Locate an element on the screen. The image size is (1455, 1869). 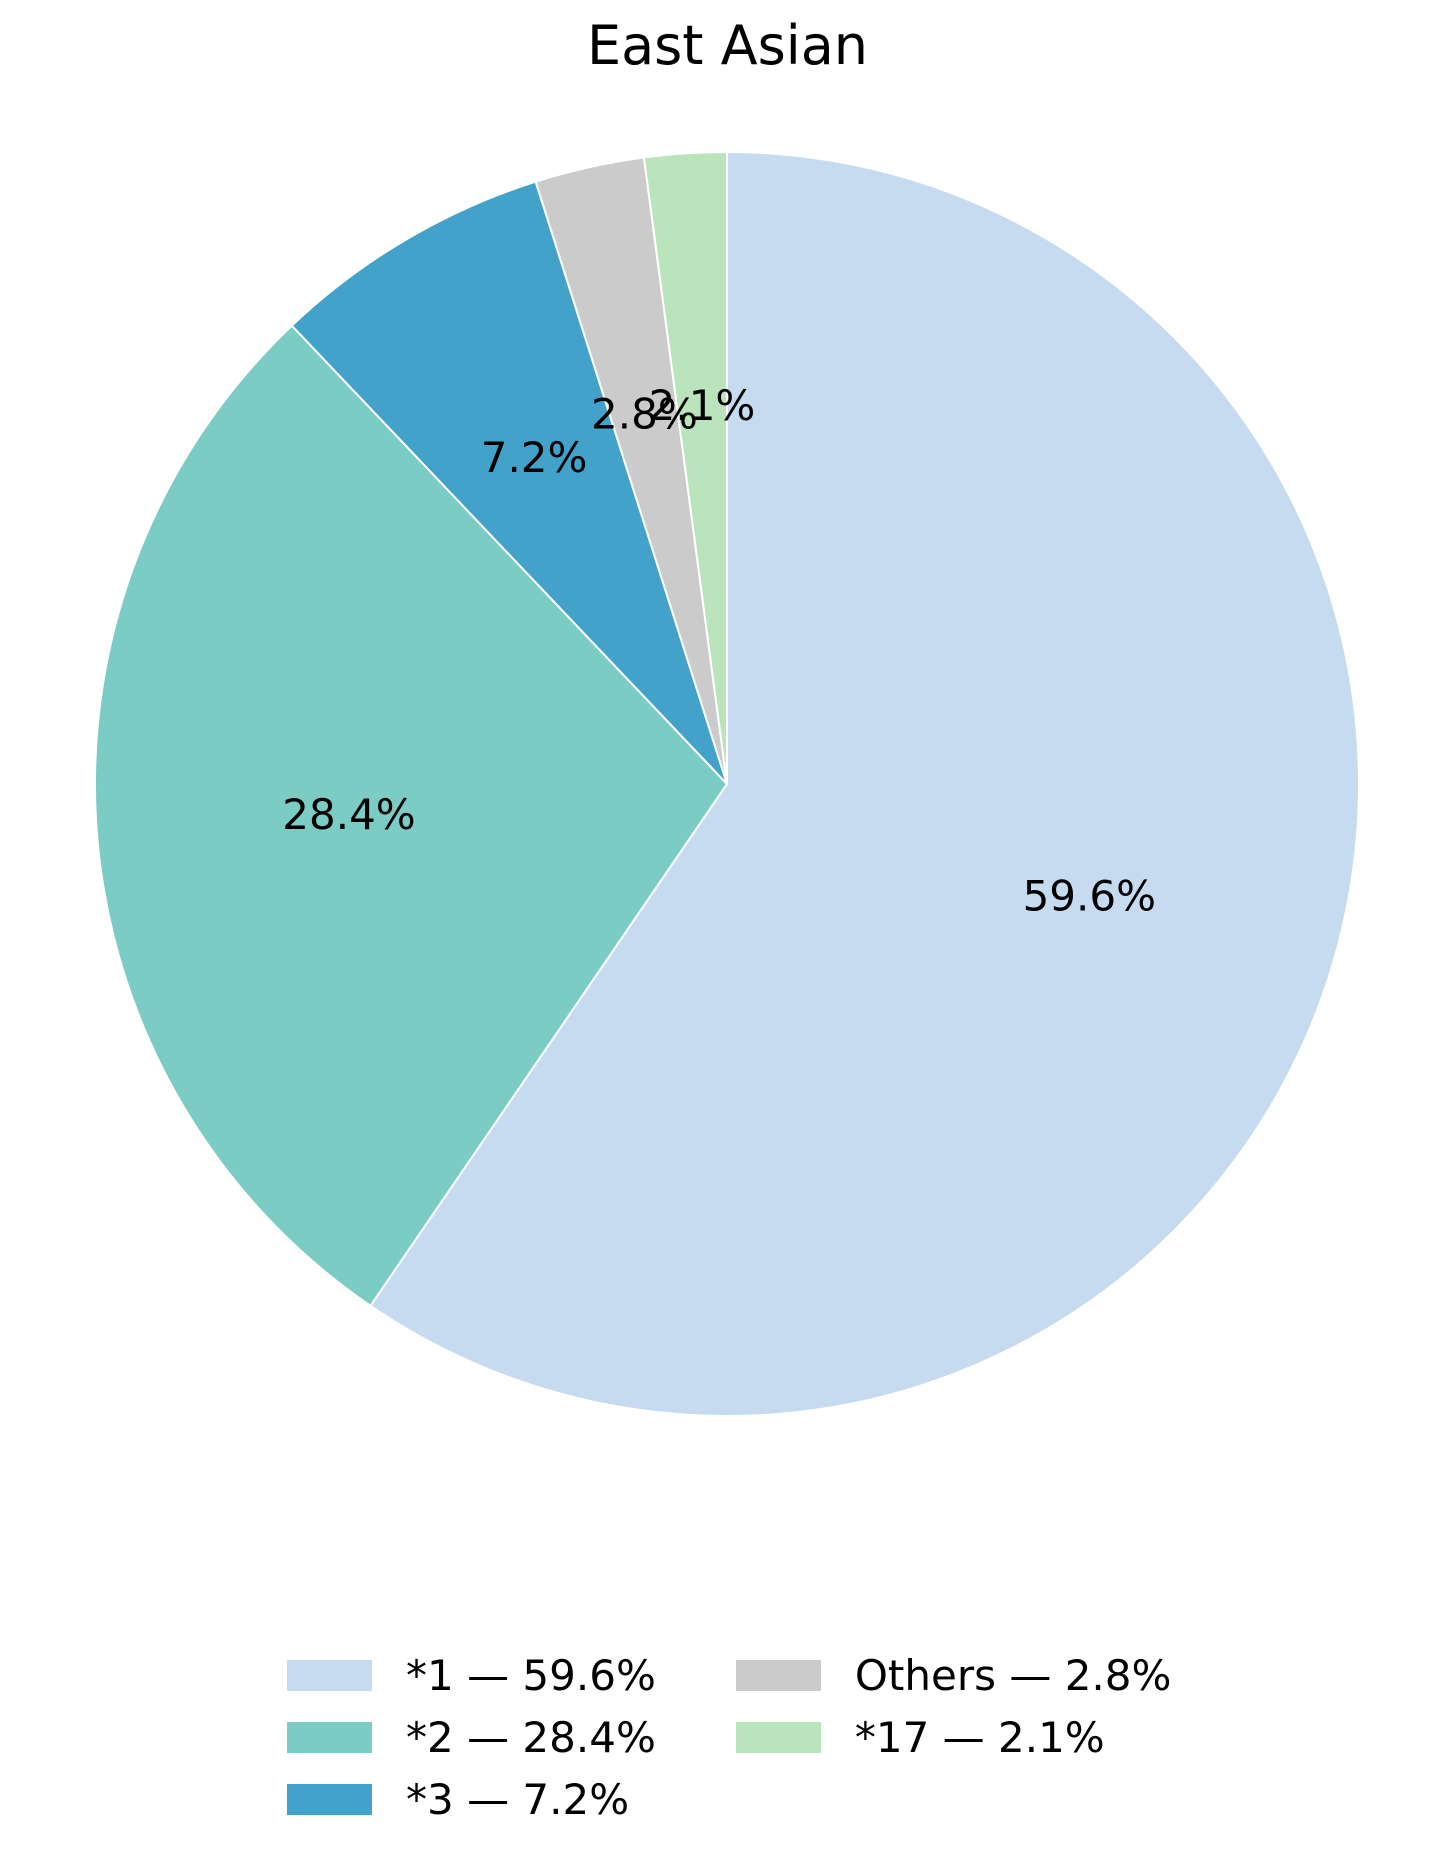
legend-item-1: *1 — 59.6% is located at coordinates (471, 1675).